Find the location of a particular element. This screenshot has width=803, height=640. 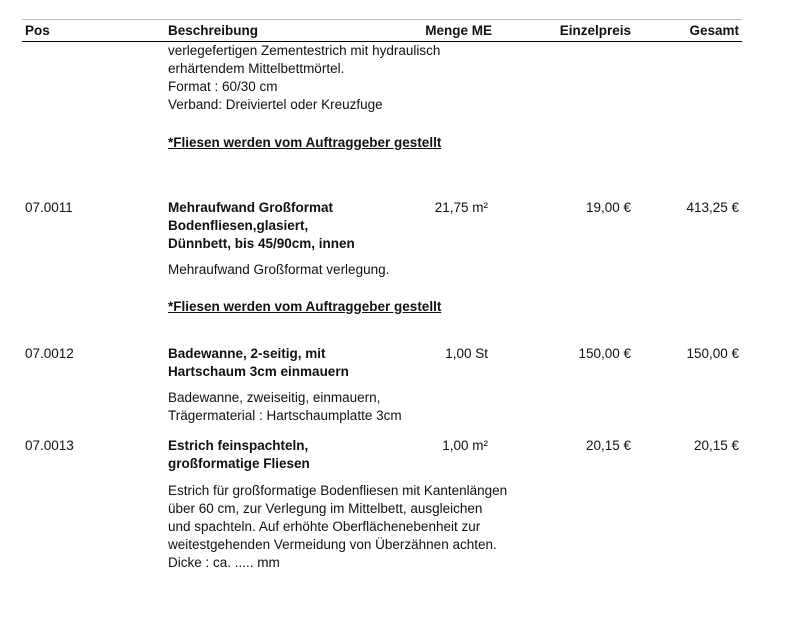

header-beschreibung: Beschreibung is located at coordinates (213, 30).